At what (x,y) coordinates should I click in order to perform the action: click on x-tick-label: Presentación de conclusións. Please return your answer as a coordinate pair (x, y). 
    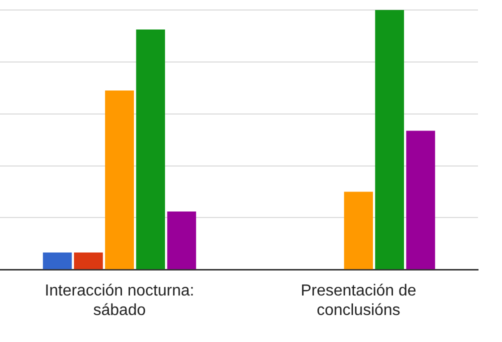
    Looking at the image, I should click on (358, 300).